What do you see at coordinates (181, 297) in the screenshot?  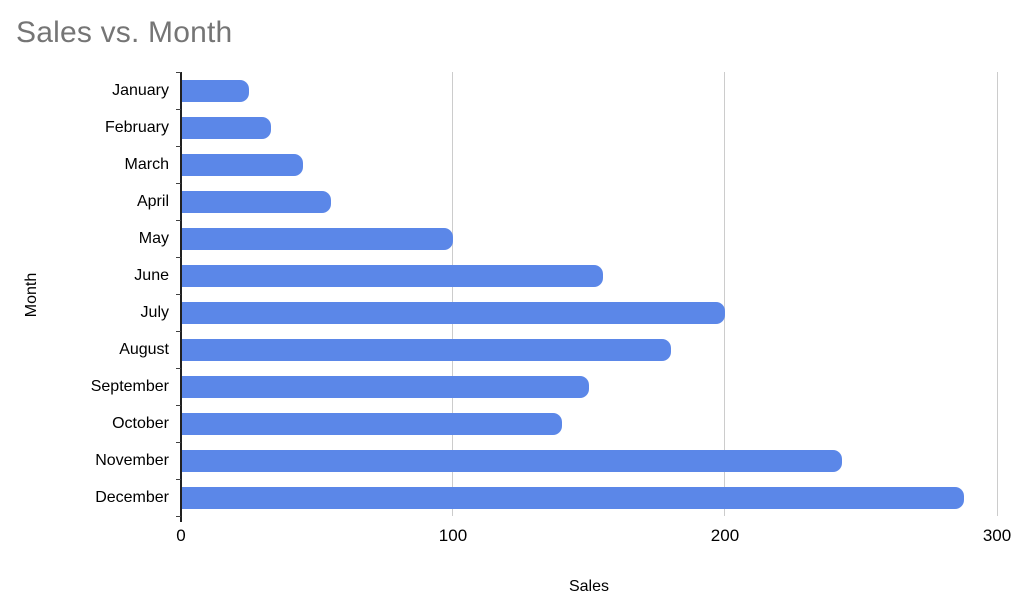 I see `y-axis-line` at bounding box center [181, 297].